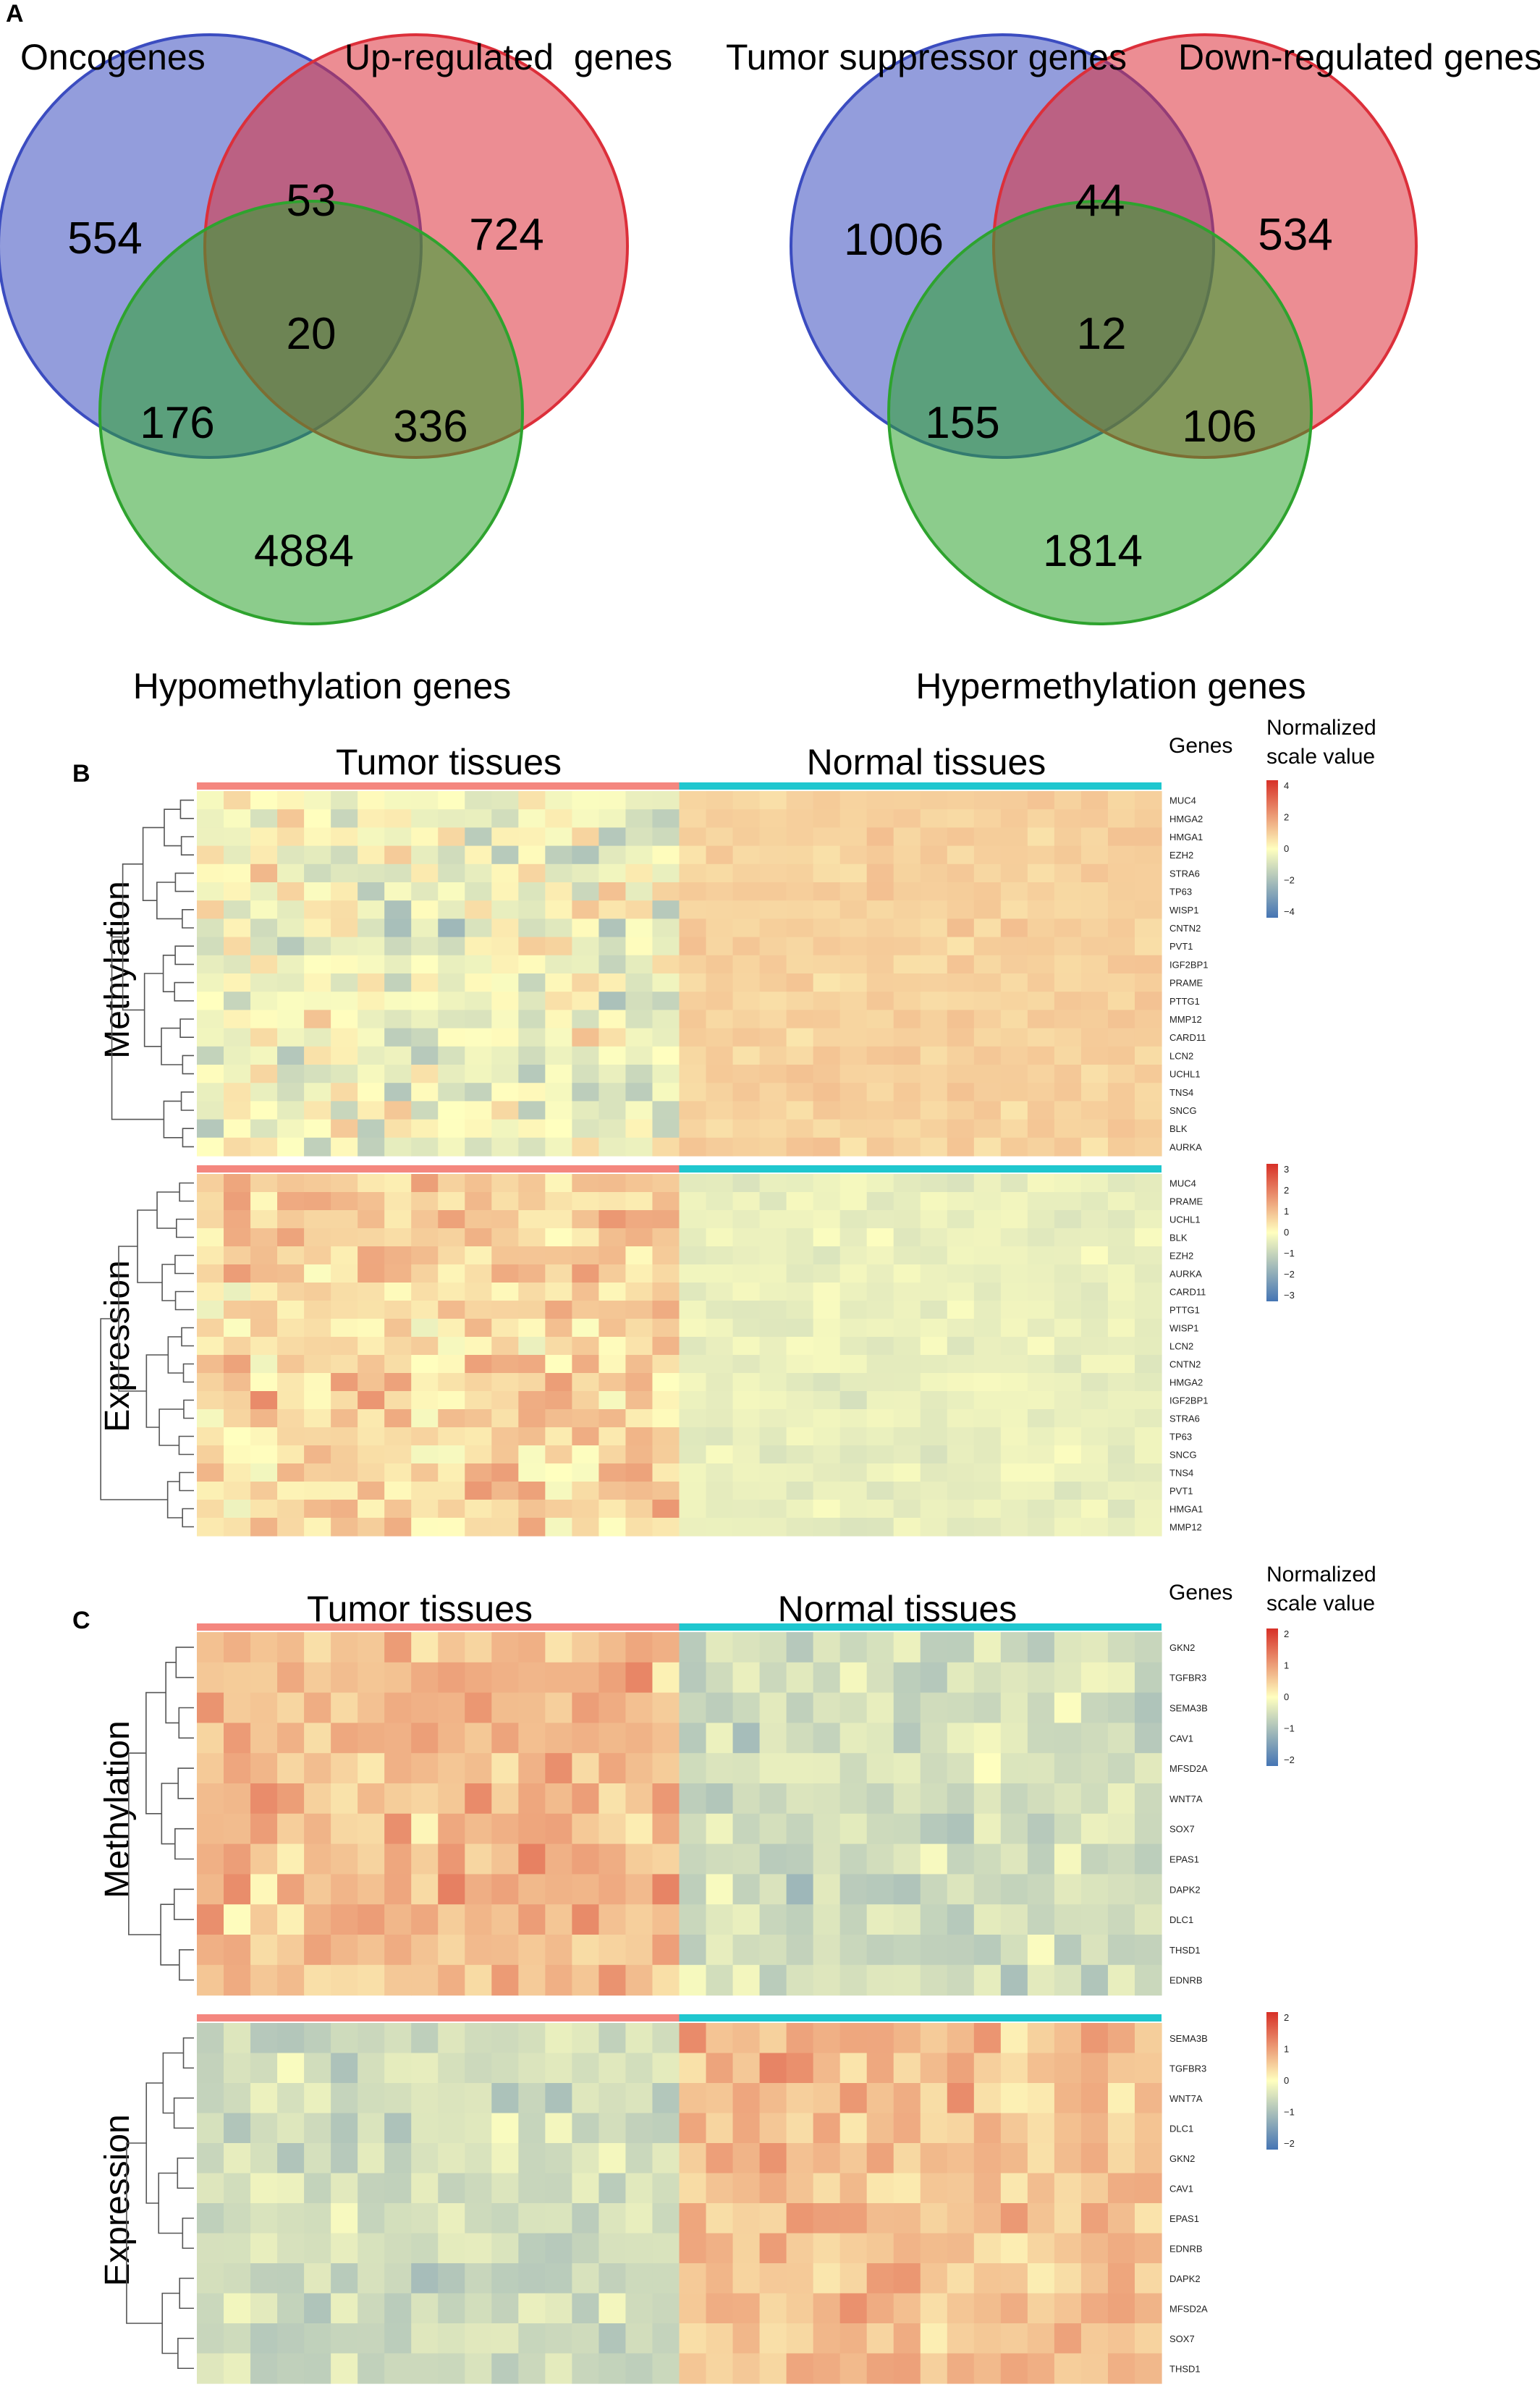 The image size is (1540, 2387). What do you see at coordinates (312, 334) in the screenshot?
I see `venn-left-count-all: 20` at bounding box center [312, 334].